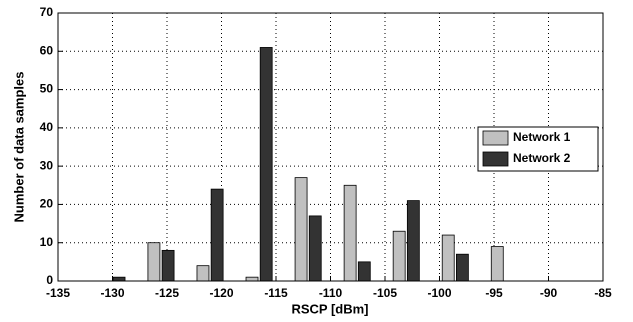 The height and width of the screenshot is (322, 633). Describe the element at coordinates (112, 293) in the screenshot. I see `x-tick-label: -130` at that location.